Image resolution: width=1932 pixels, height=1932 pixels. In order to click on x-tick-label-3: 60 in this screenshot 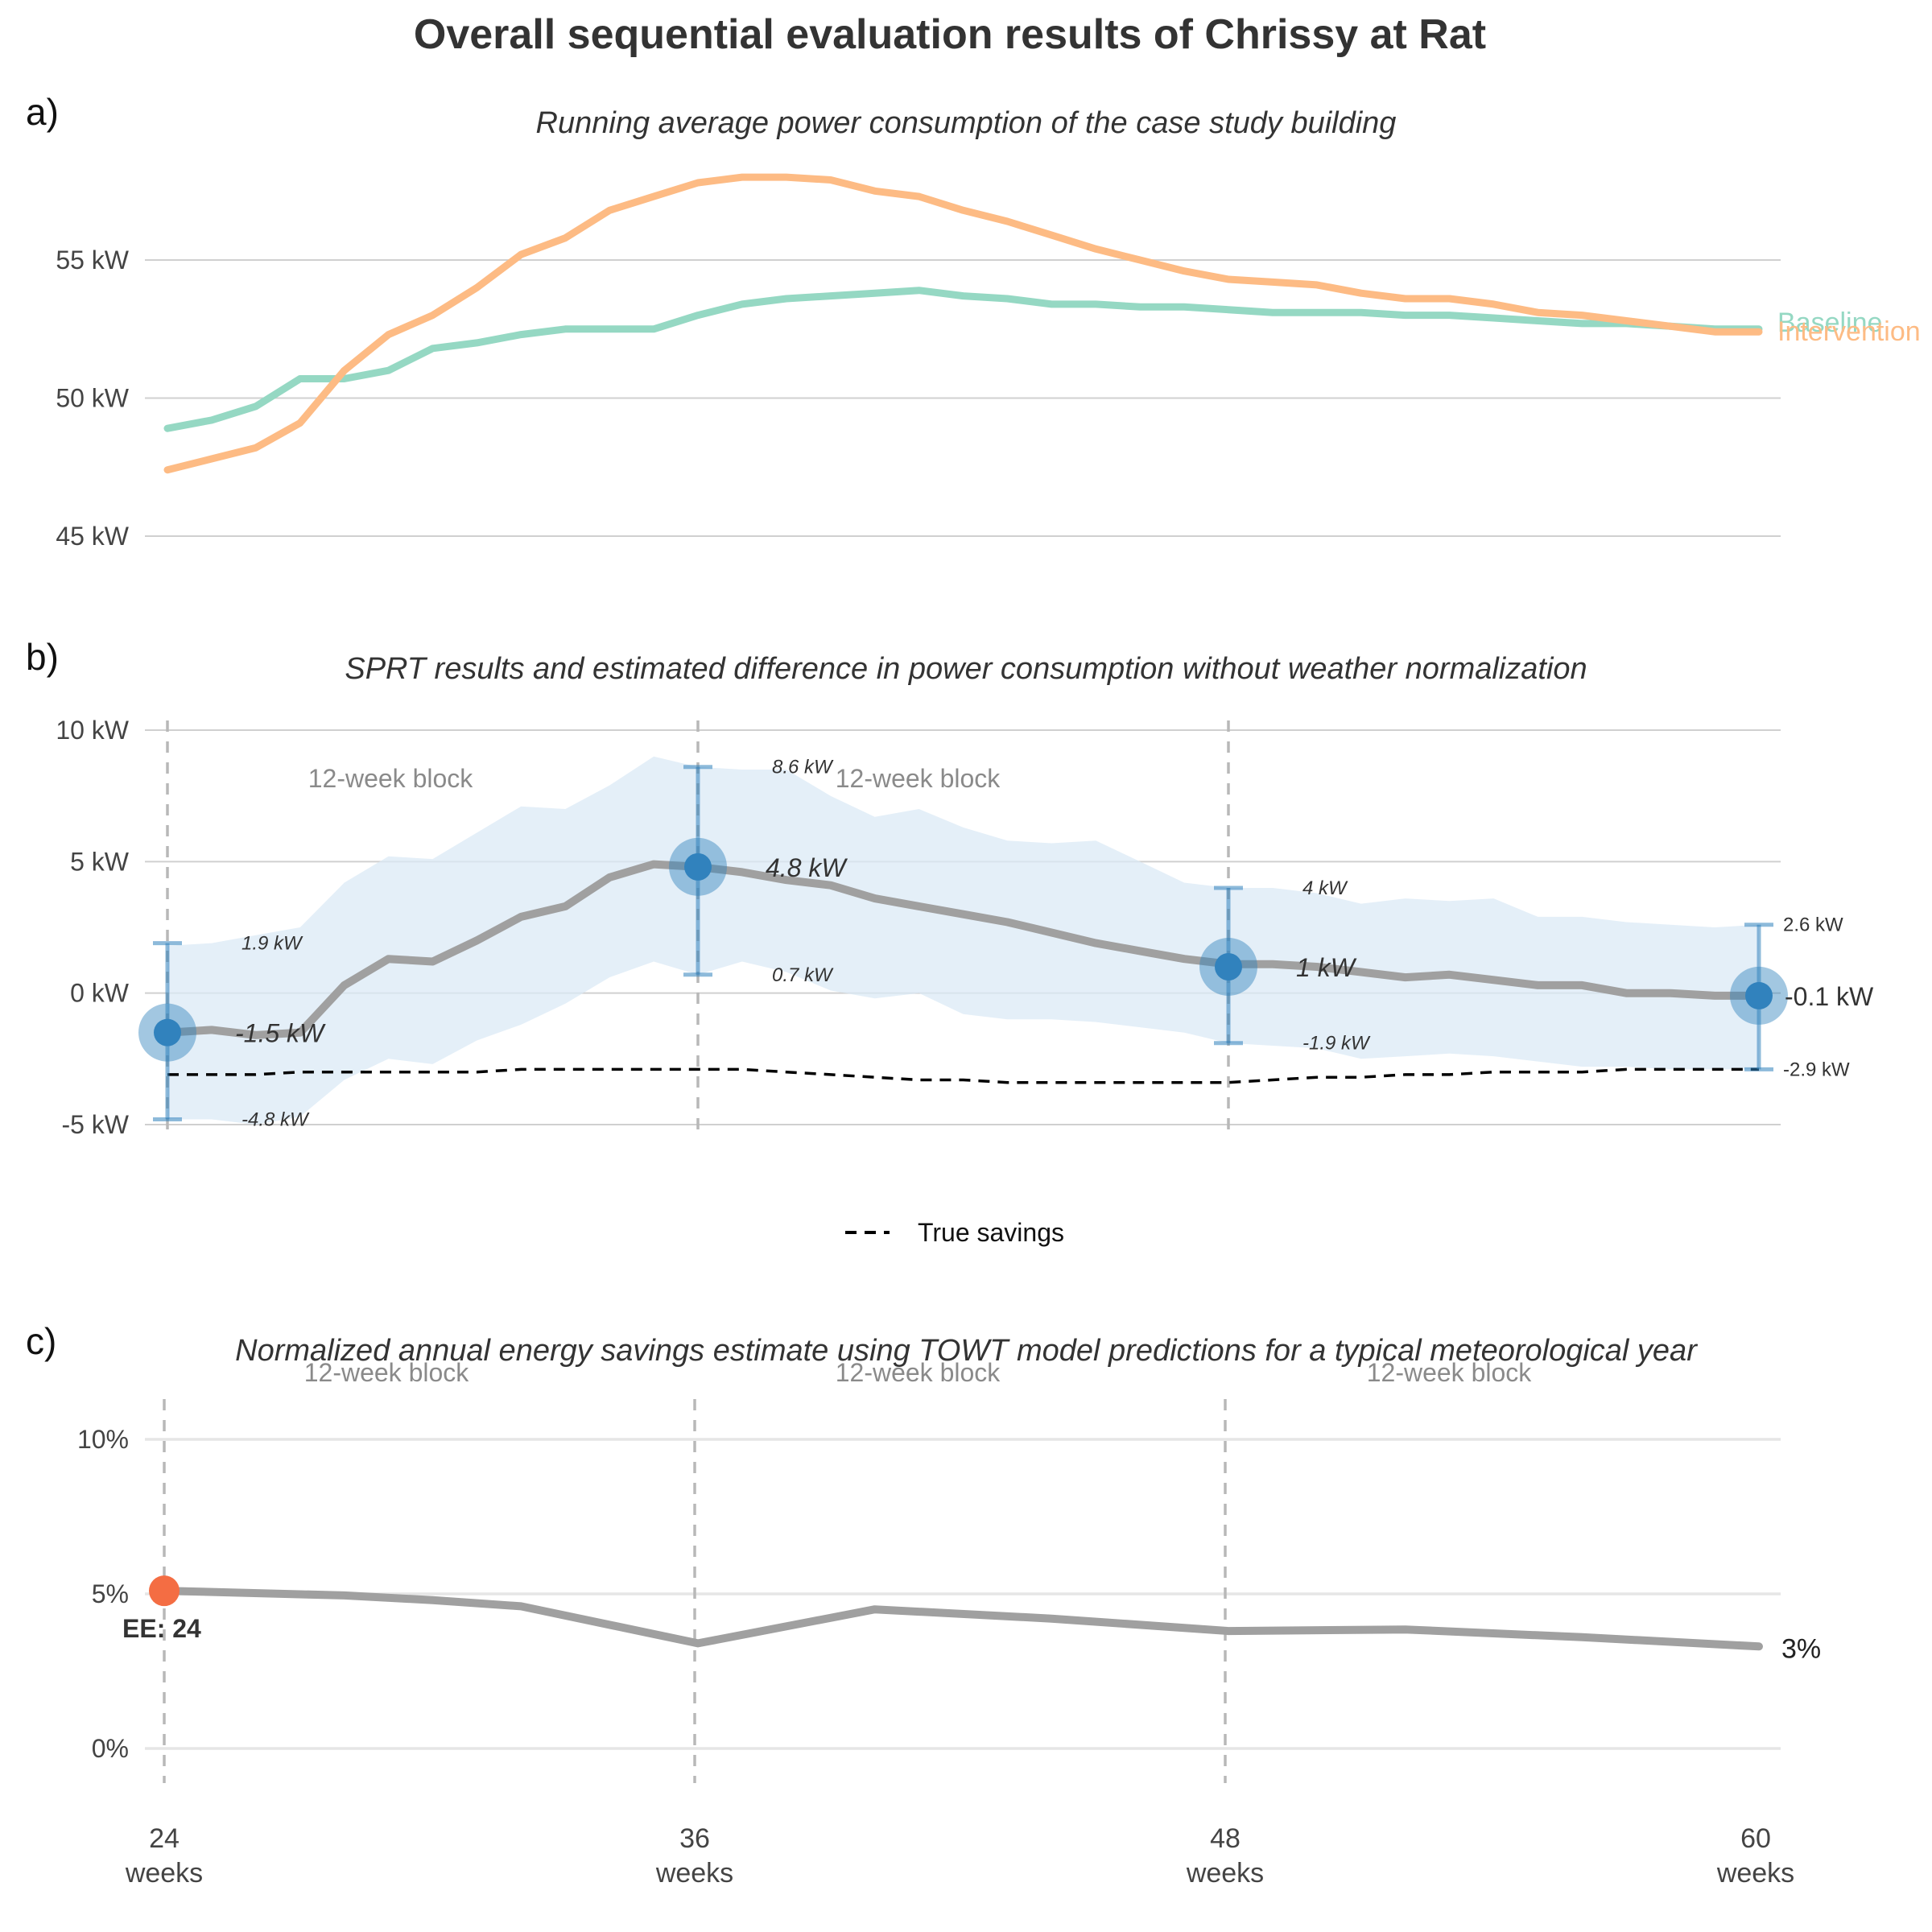, I will do `click(1755, 1838)`.